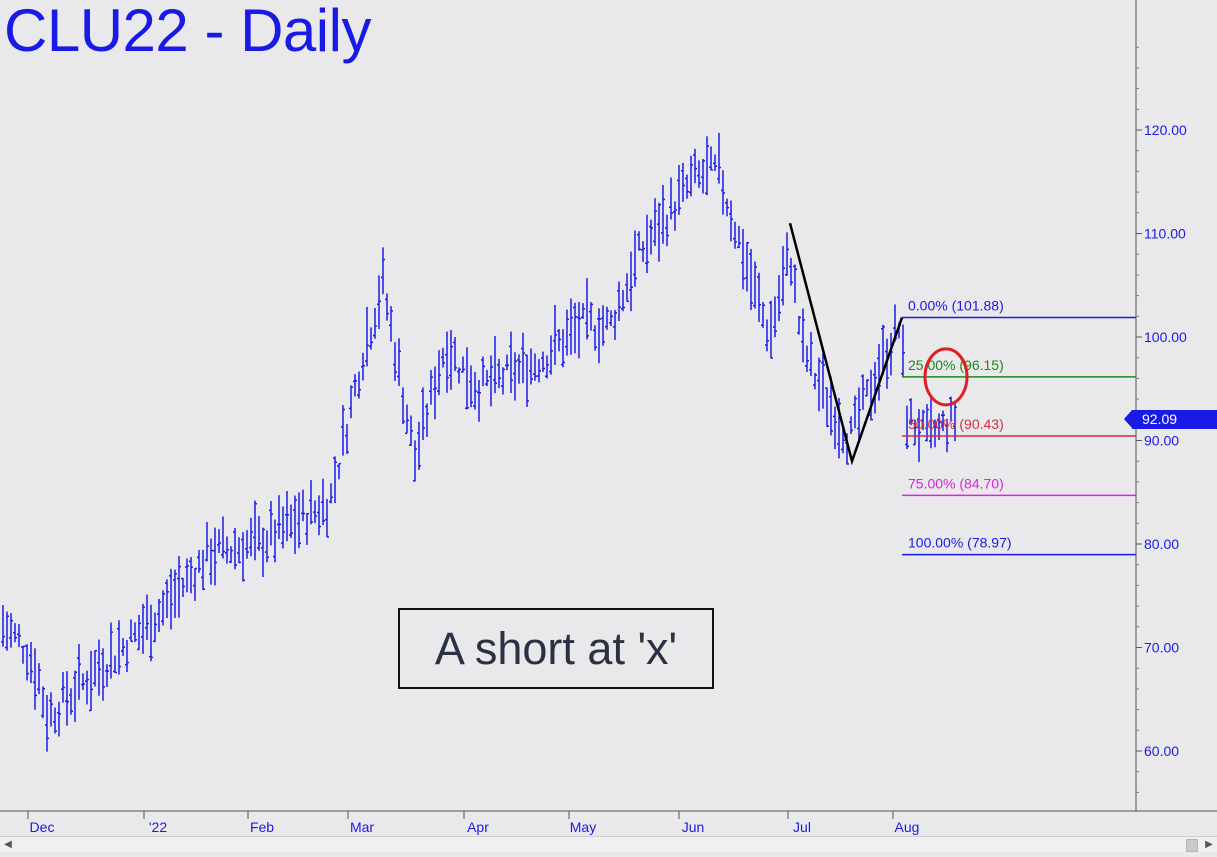 This screenshot has height=857, width=1217. Describe the element at coordinates (956, 306) in the screenshot. I see `retracement-label: 0.00% (101.88)` at that location.